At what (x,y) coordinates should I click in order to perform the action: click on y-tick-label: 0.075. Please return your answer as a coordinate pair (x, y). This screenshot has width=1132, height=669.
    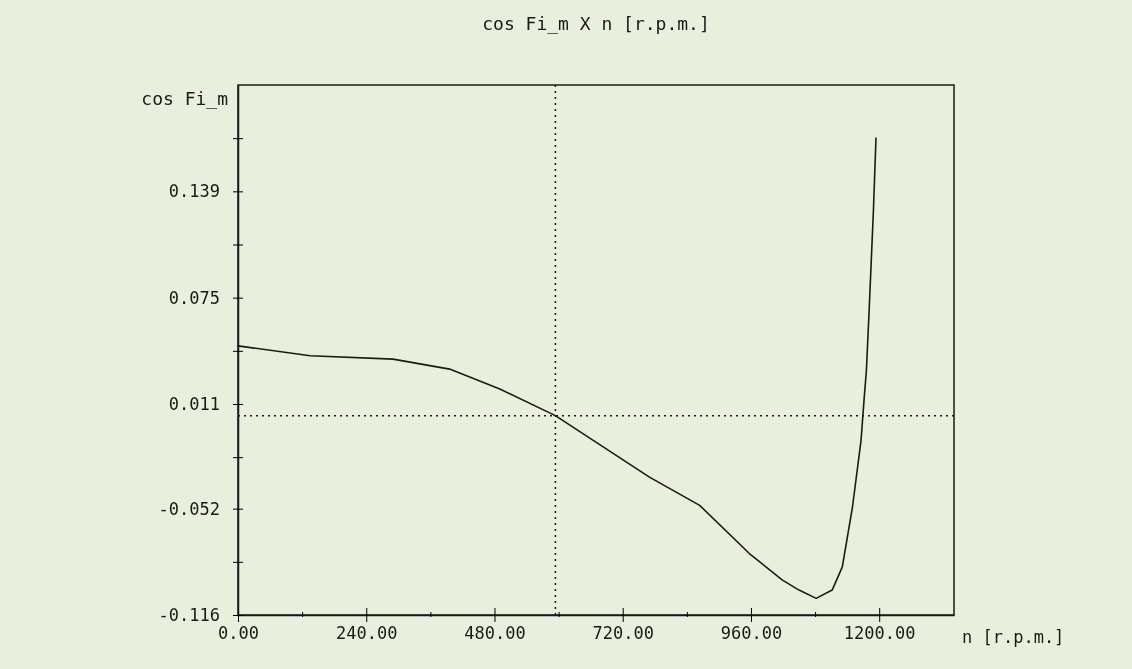
    Looking at the image, I should click on (194, 297).